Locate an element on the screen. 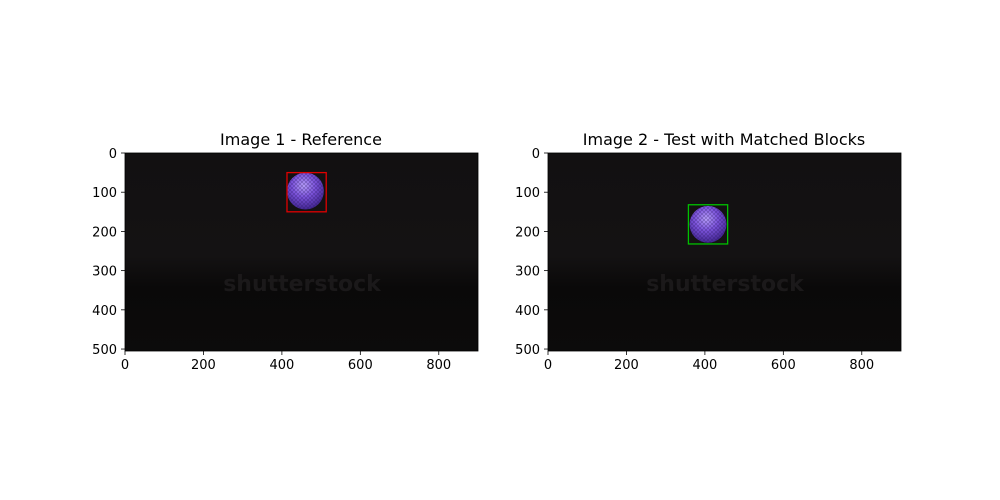 The width and height of the screenshot is (1000, 500). panel-2-x-tick-label: 400 is located at coordinates (704, 365).